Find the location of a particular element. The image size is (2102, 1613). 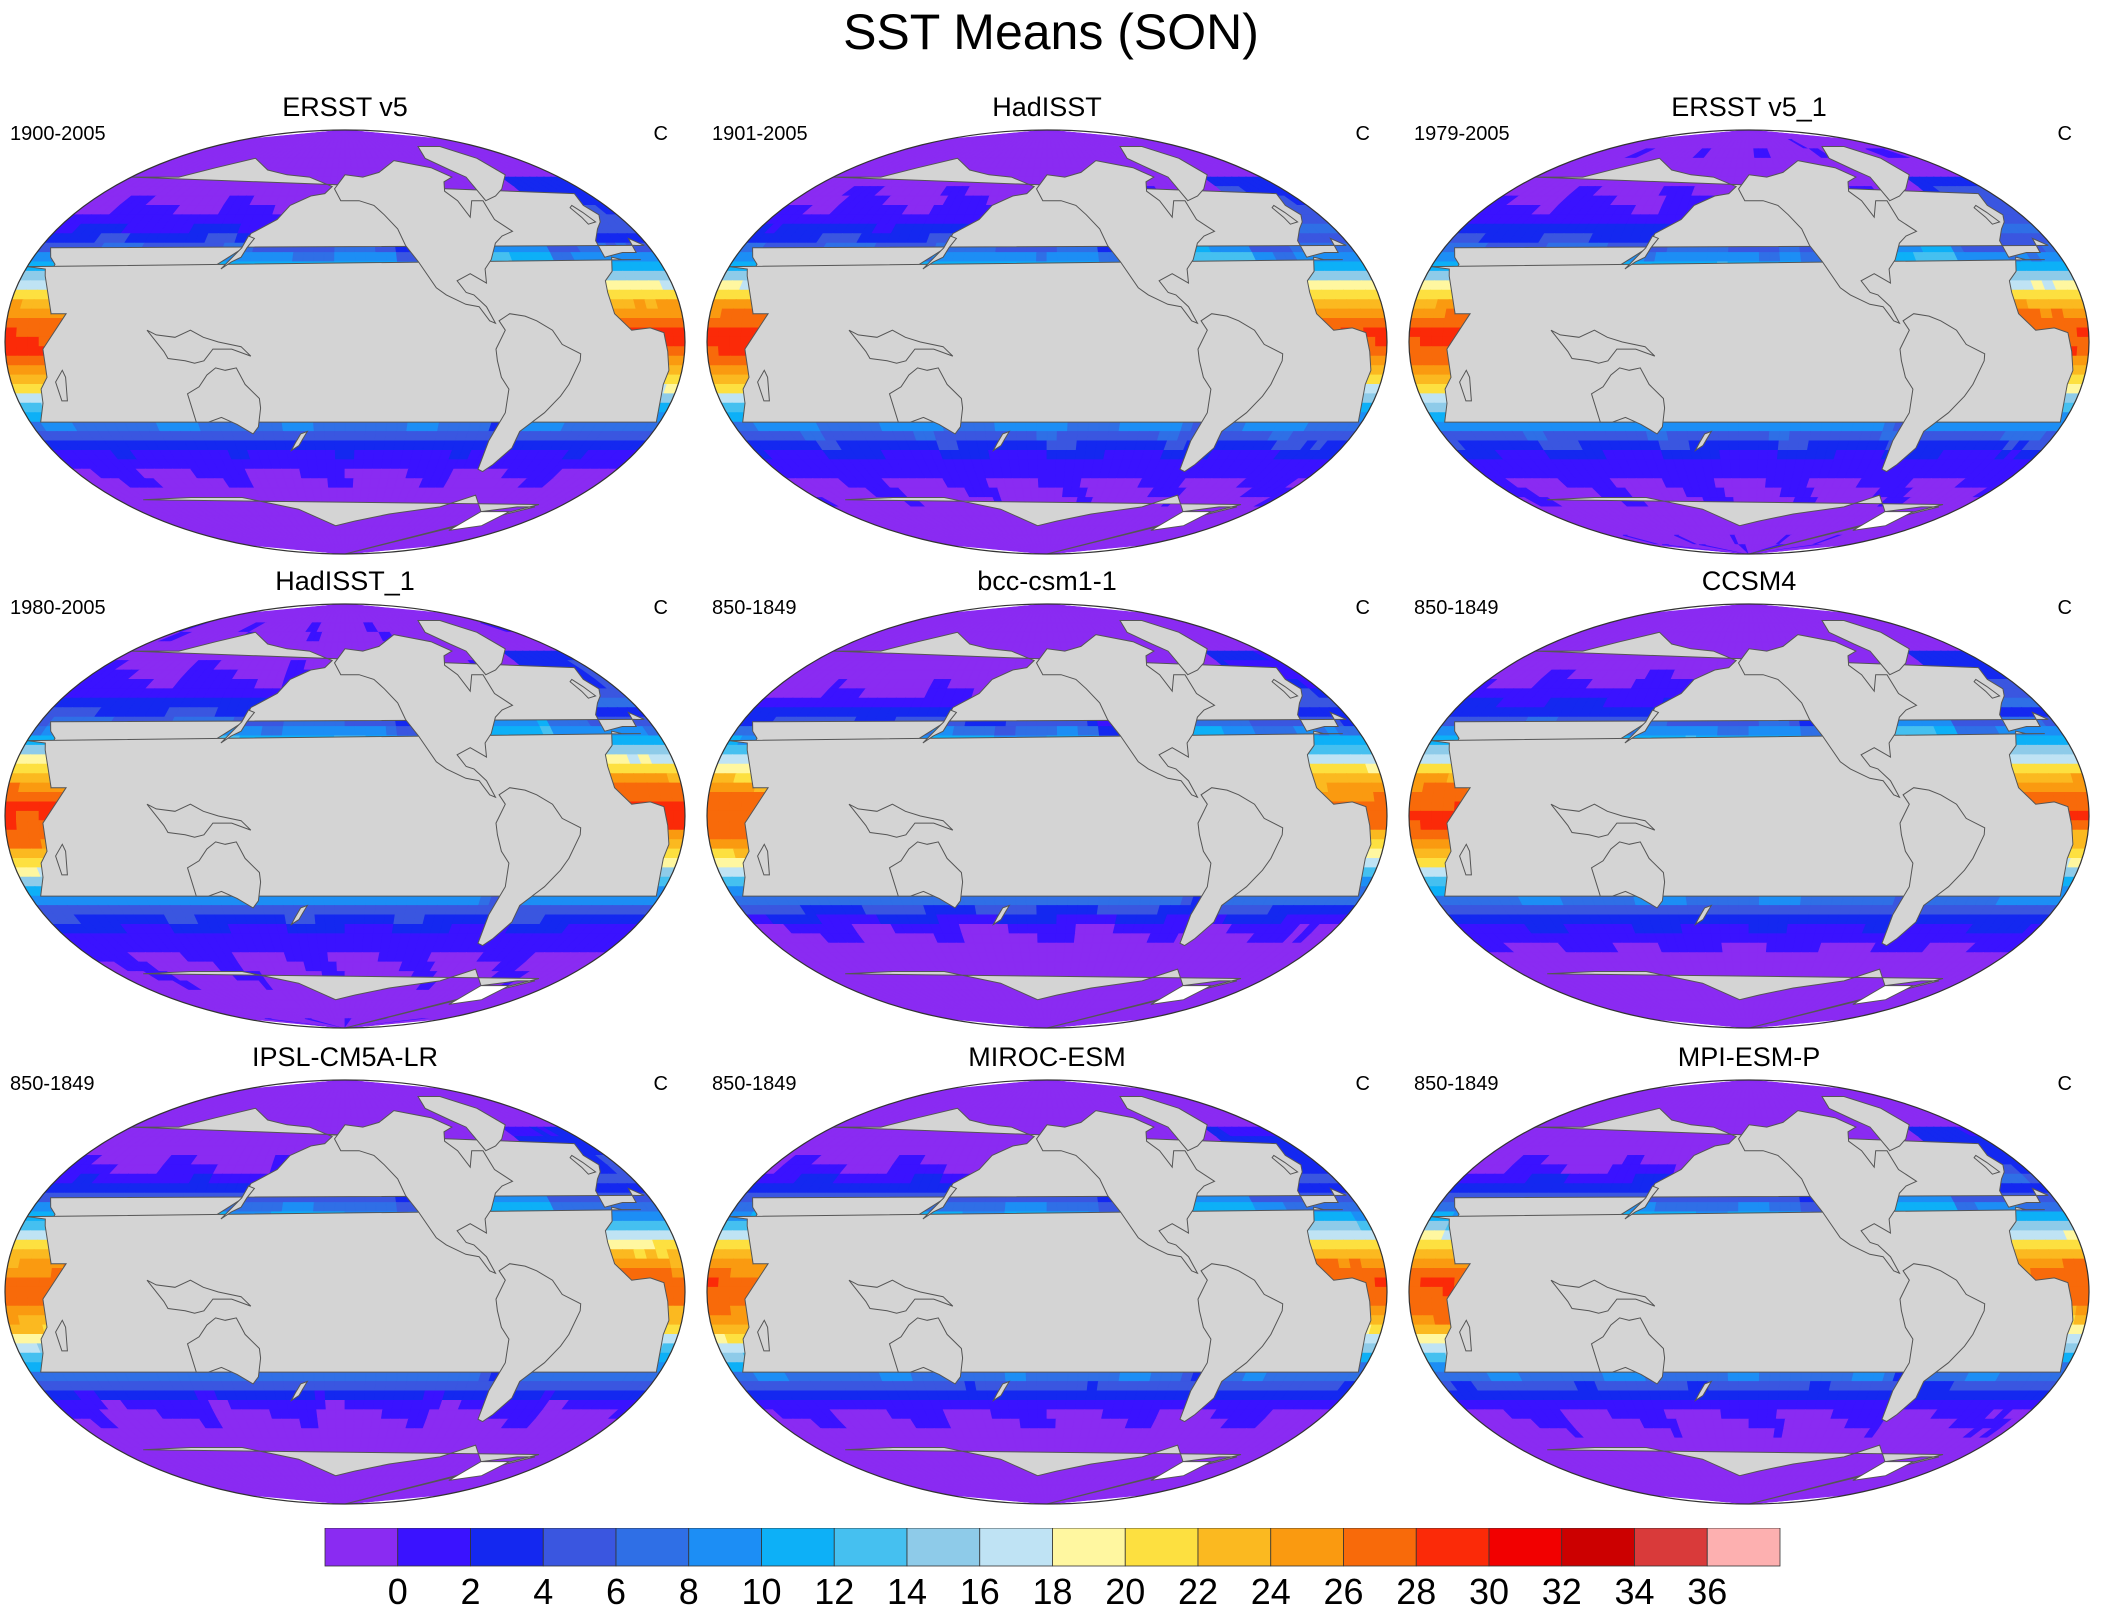

panel-title: MPI-ESM-P is located at coordinates (1749, 1057).